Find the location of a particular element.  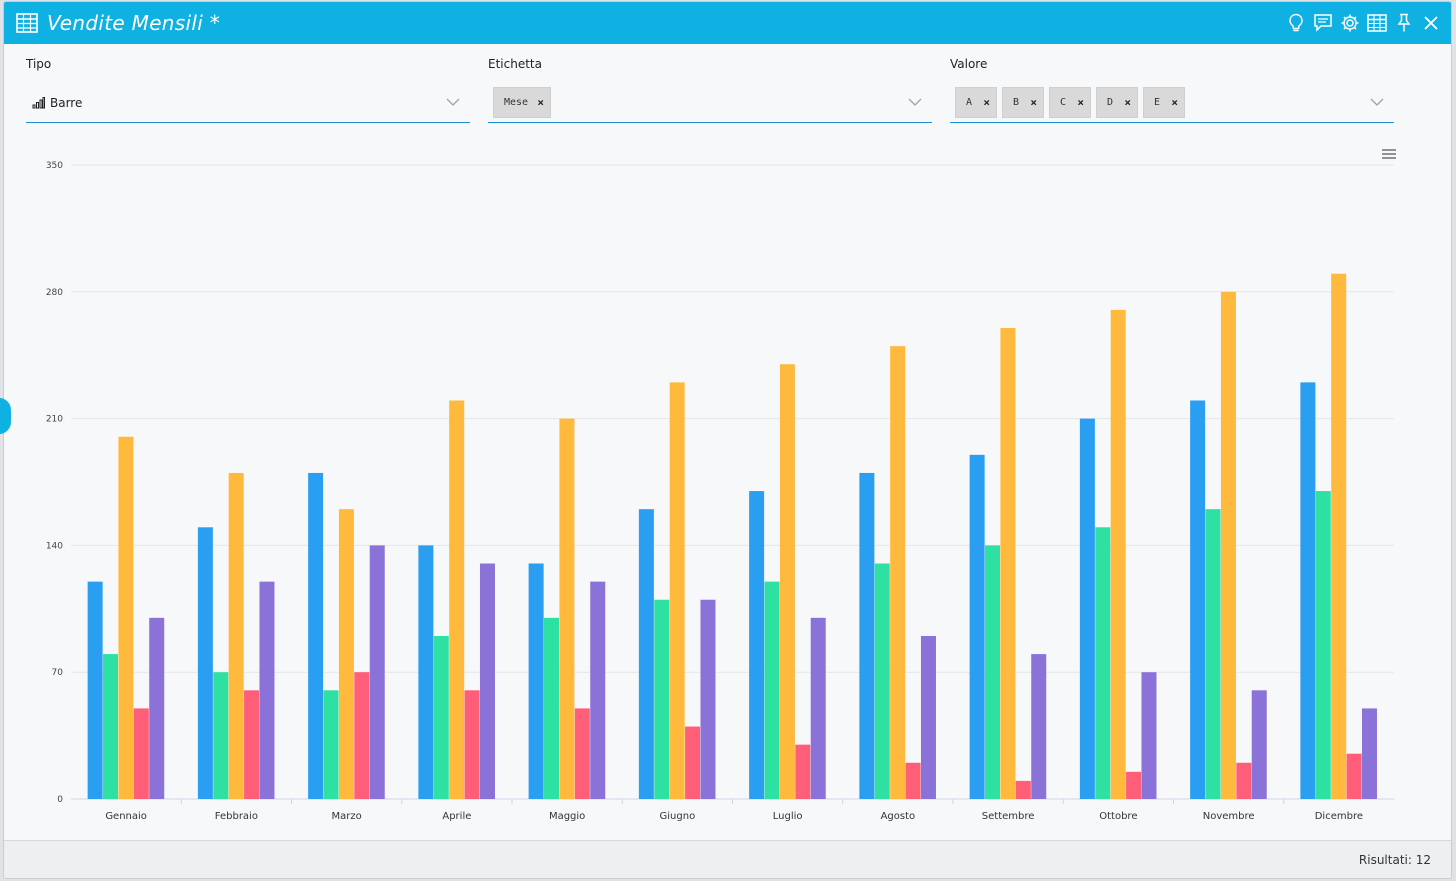

gear-icon is located at coordinates (1350, 23).